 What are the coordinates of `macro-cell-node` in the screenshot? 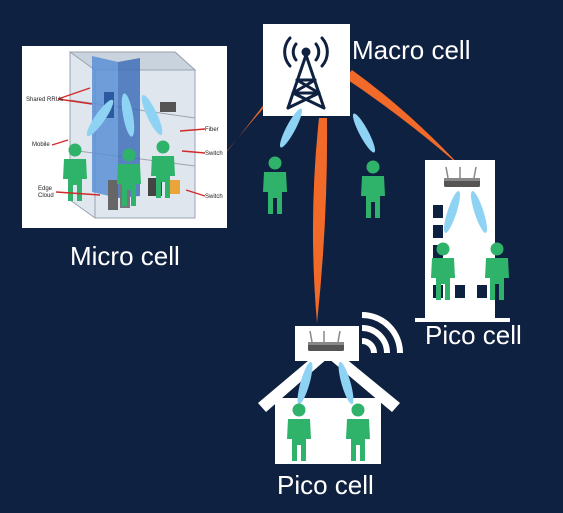 It's located at (306, 70).